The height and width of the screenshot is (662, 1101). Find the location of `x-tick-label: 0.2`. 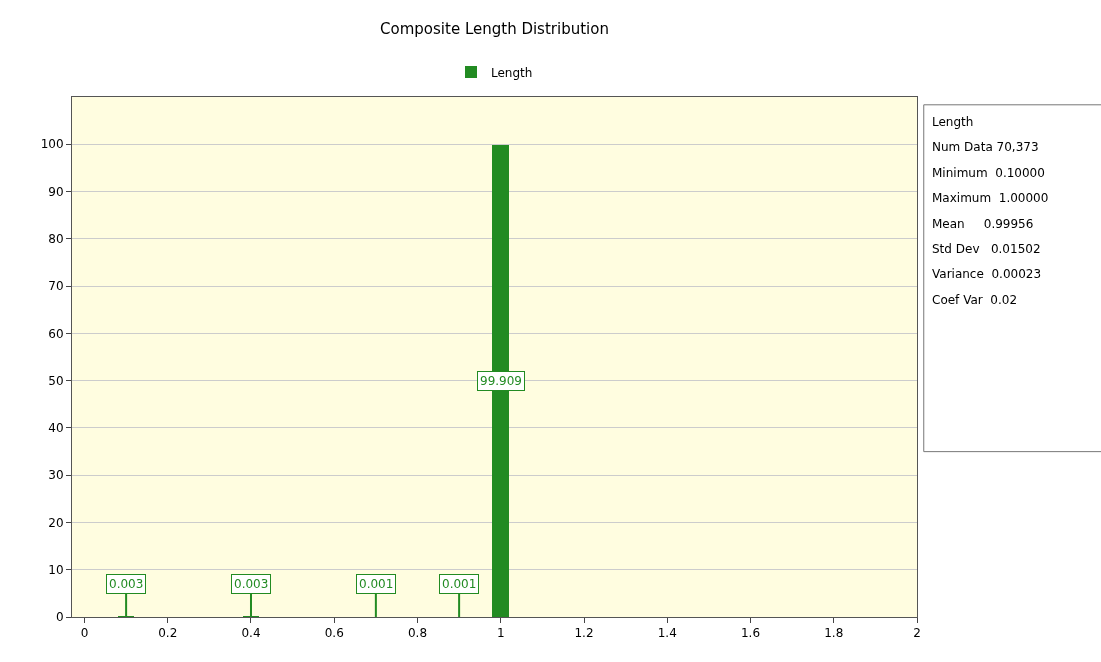

x-tick-label: 0.2 is located at coordinates (168, 633).